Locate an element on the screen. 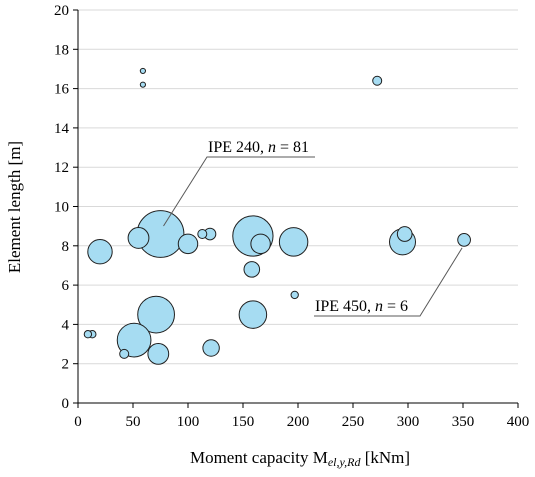 The width and height of the screenshot is (535, 477). x-tick-label: 200 is located at coordinates (298, 422).